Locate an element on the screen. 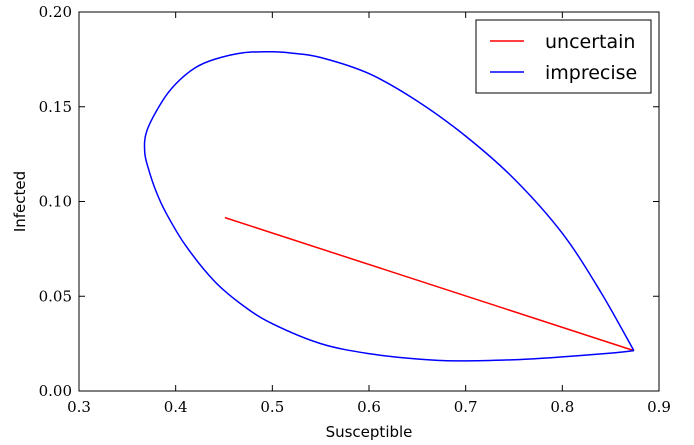 Image resolution: width=694 pixels, height=445 pixels. x-axis-label: Susceptible is located at coordinates (369, 432).